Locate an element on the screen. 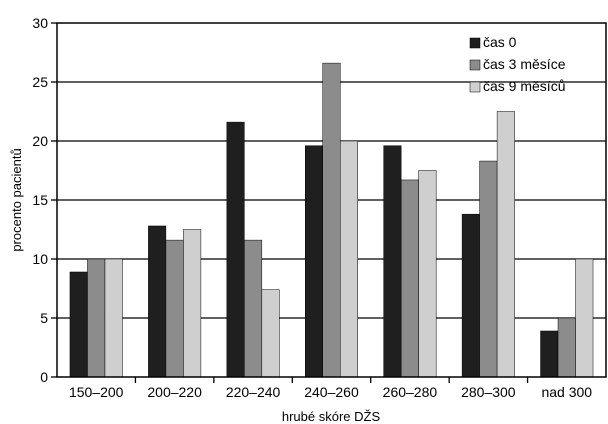  legend-label: čas 0 is located at coordinates (500, 42).